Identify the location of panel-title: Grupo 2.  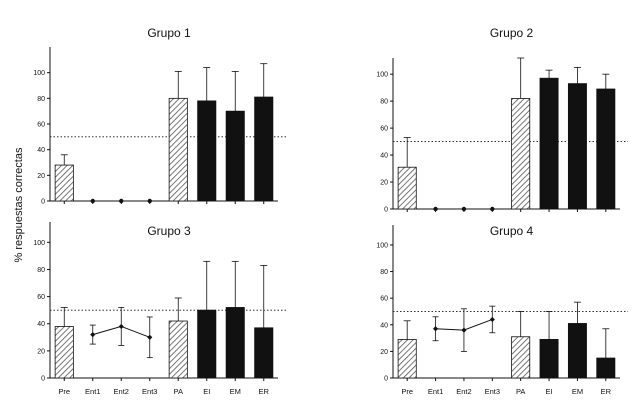
(512, 33).